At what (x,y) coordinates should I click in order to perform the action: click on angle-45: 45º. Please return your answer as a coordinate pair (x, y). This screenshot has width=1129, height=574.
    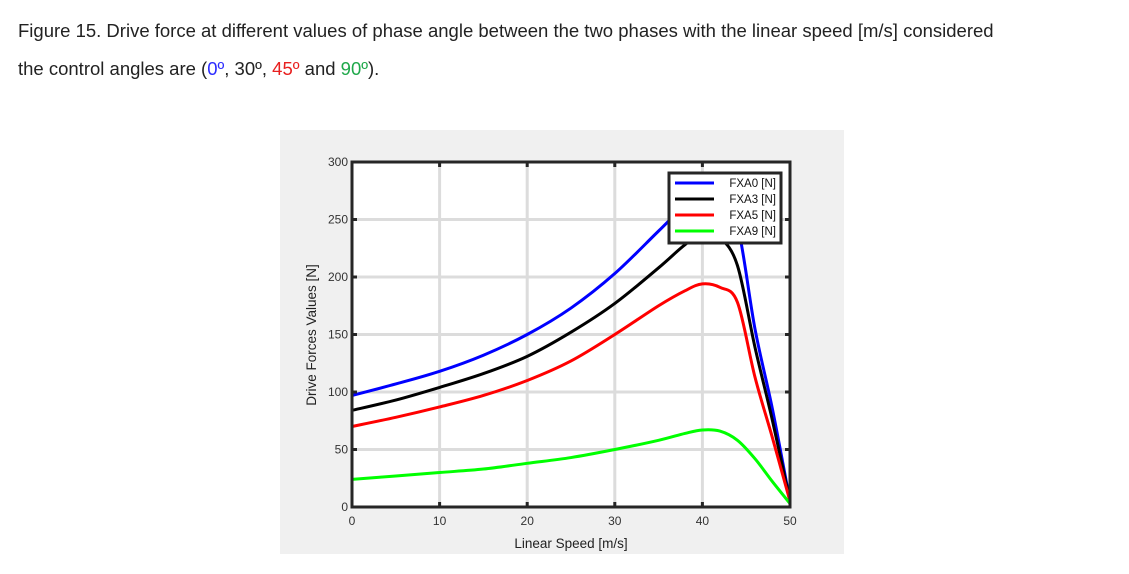
    Looking at the image, I should click on (286, 68).